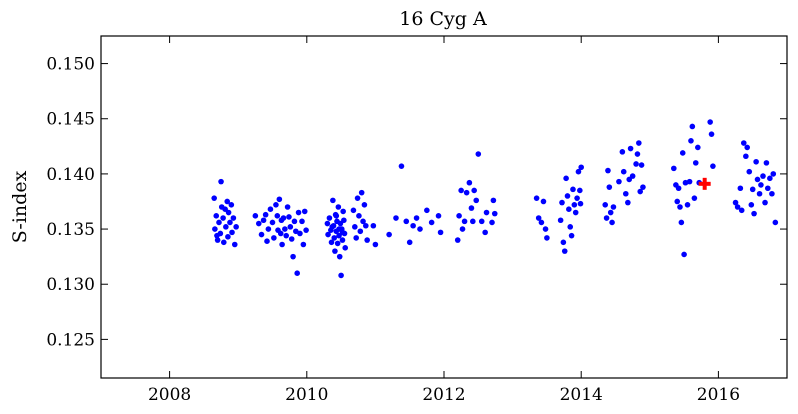  Describe the element at coordinates (169, 395) in the screenshot. I see `x-tick-label: 2008` at that location.